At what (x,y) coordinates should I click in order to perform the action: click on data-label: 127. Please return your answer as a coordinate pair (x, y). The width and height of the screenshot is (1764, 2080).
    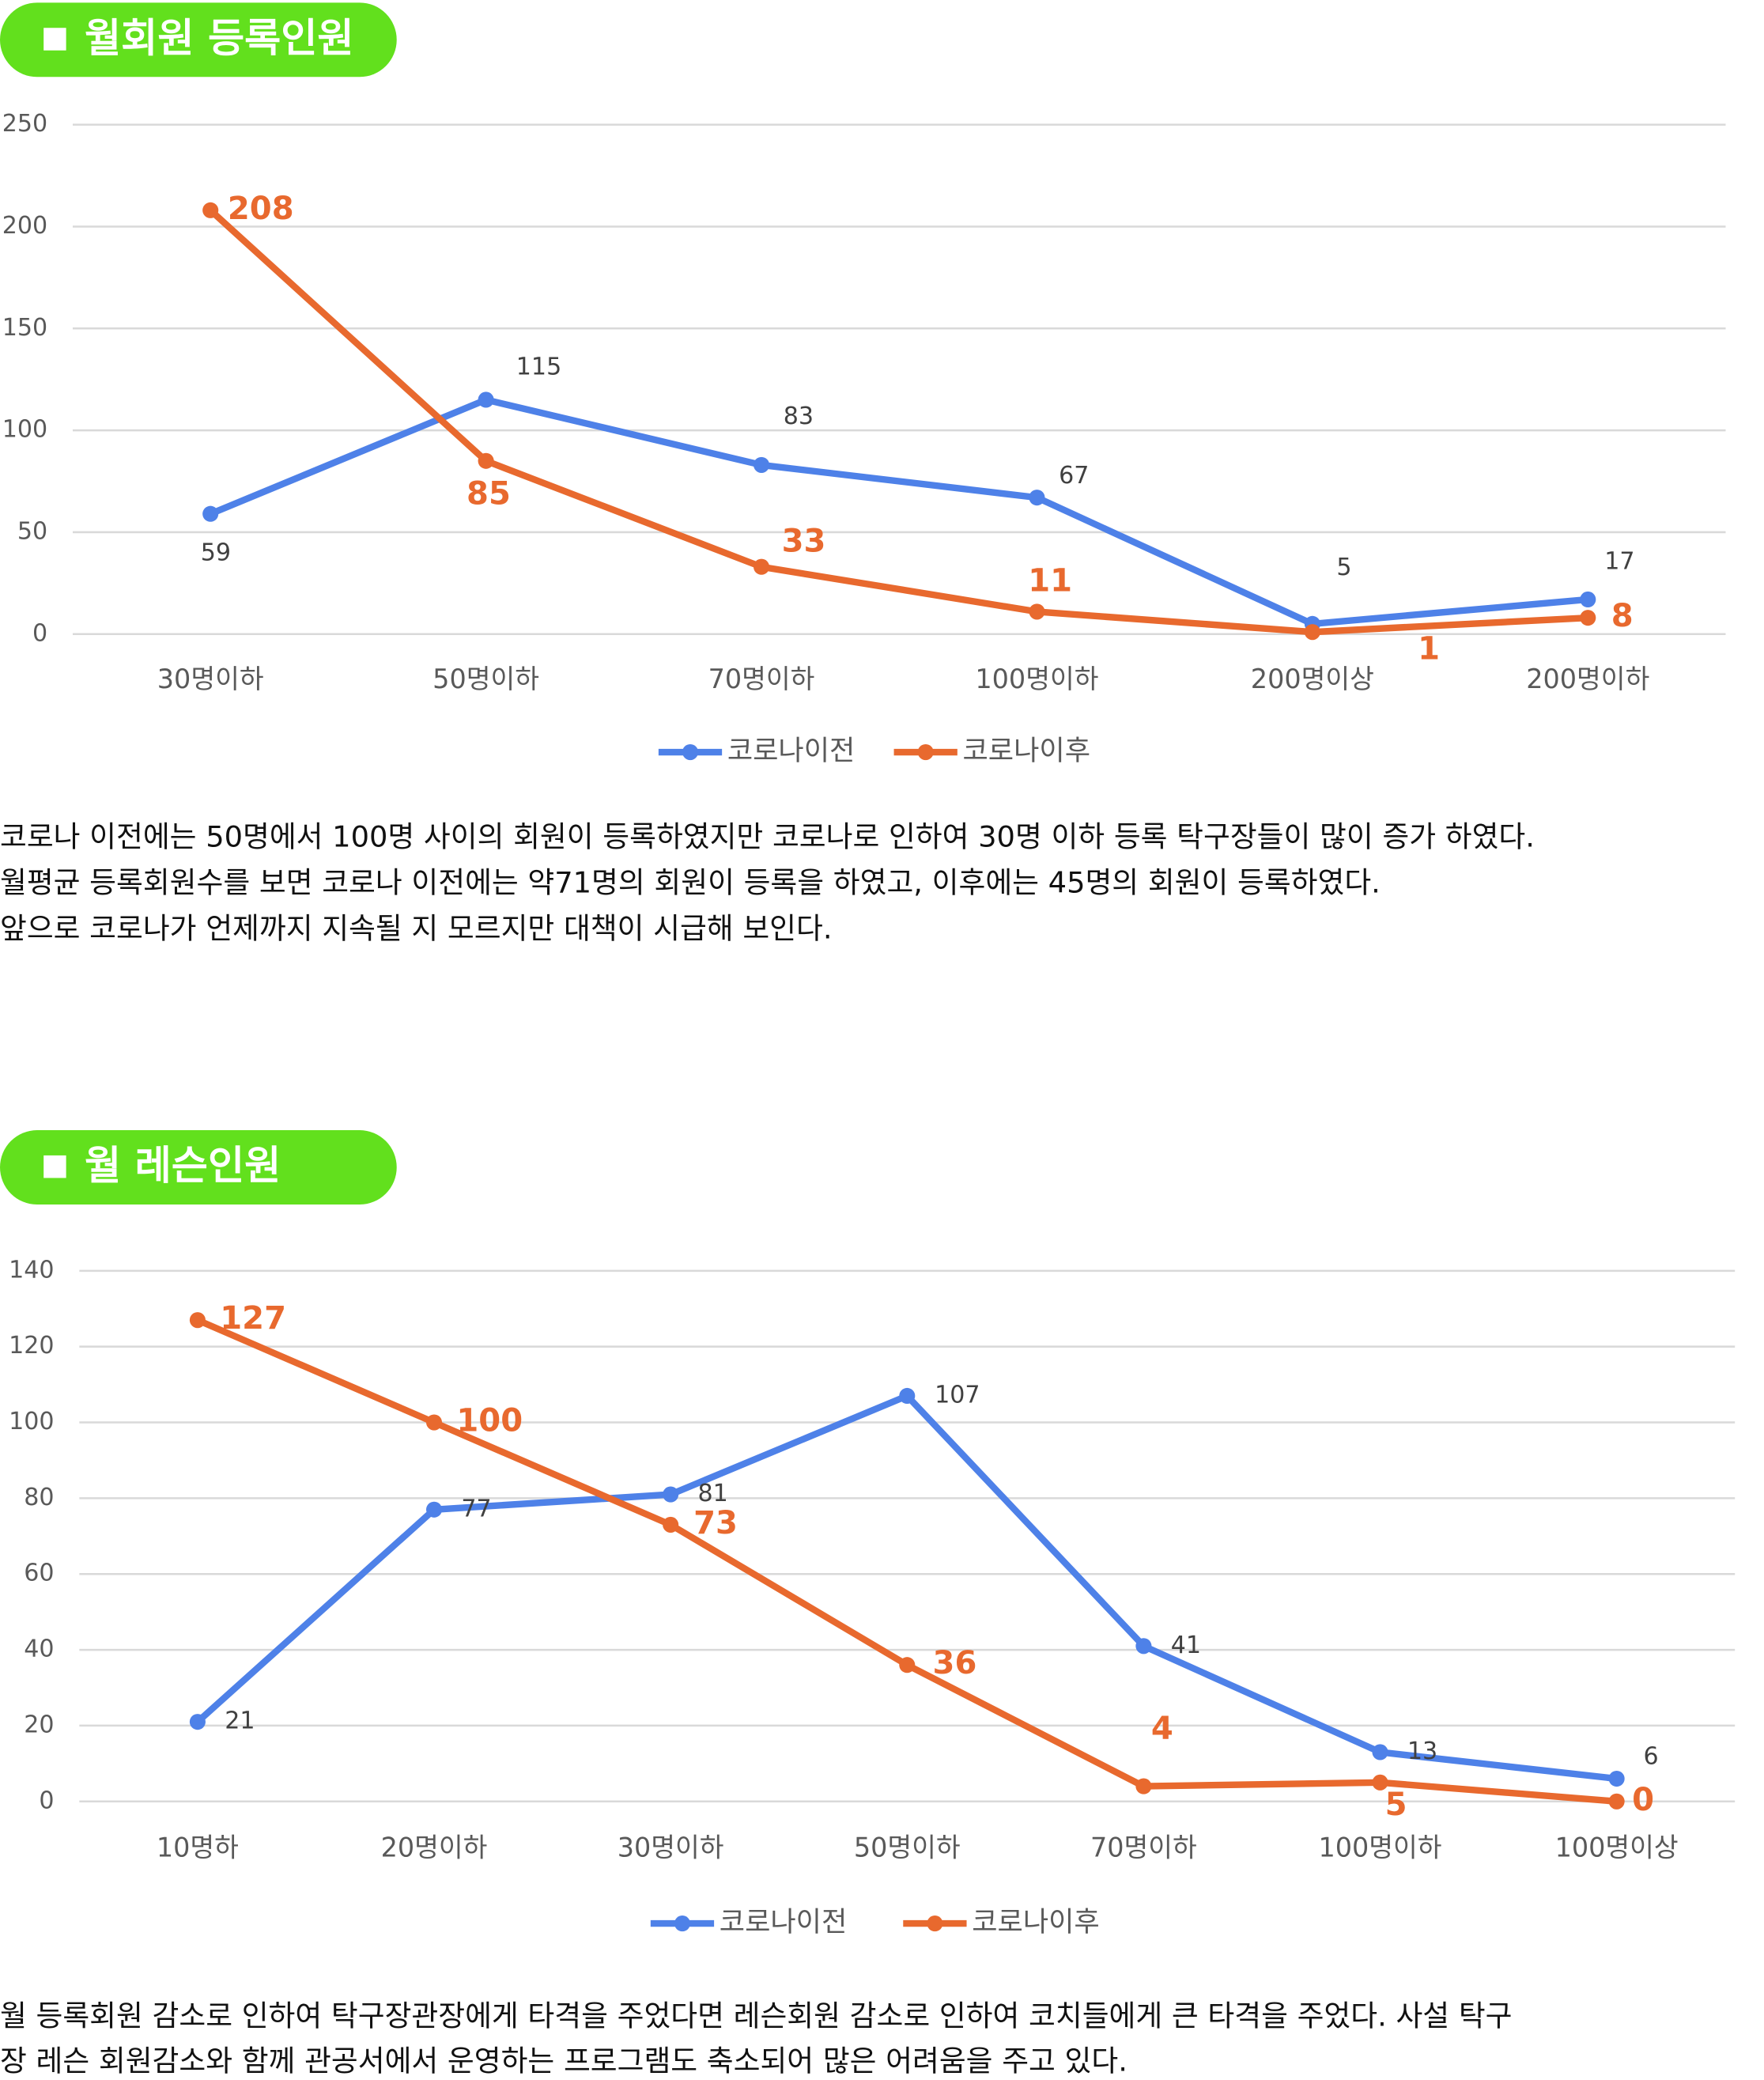
    Looking at the image, I should click on (253, 1318).